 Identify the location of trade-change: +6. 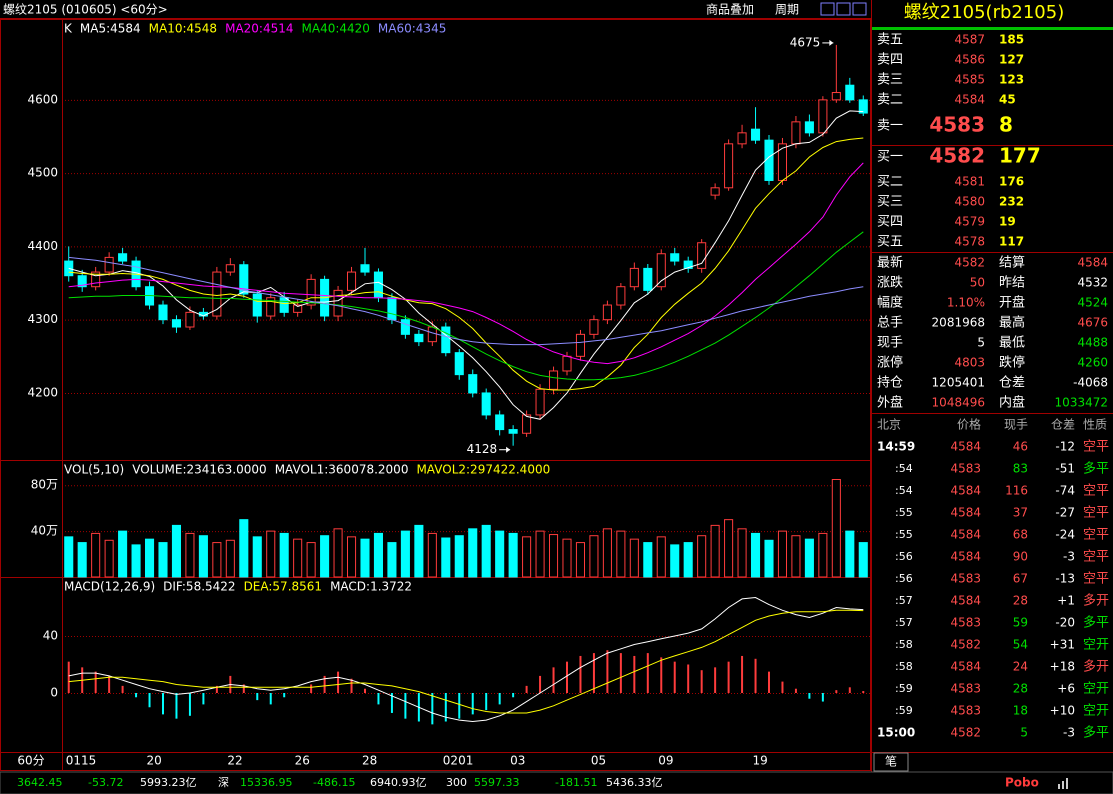
(1066, 689).